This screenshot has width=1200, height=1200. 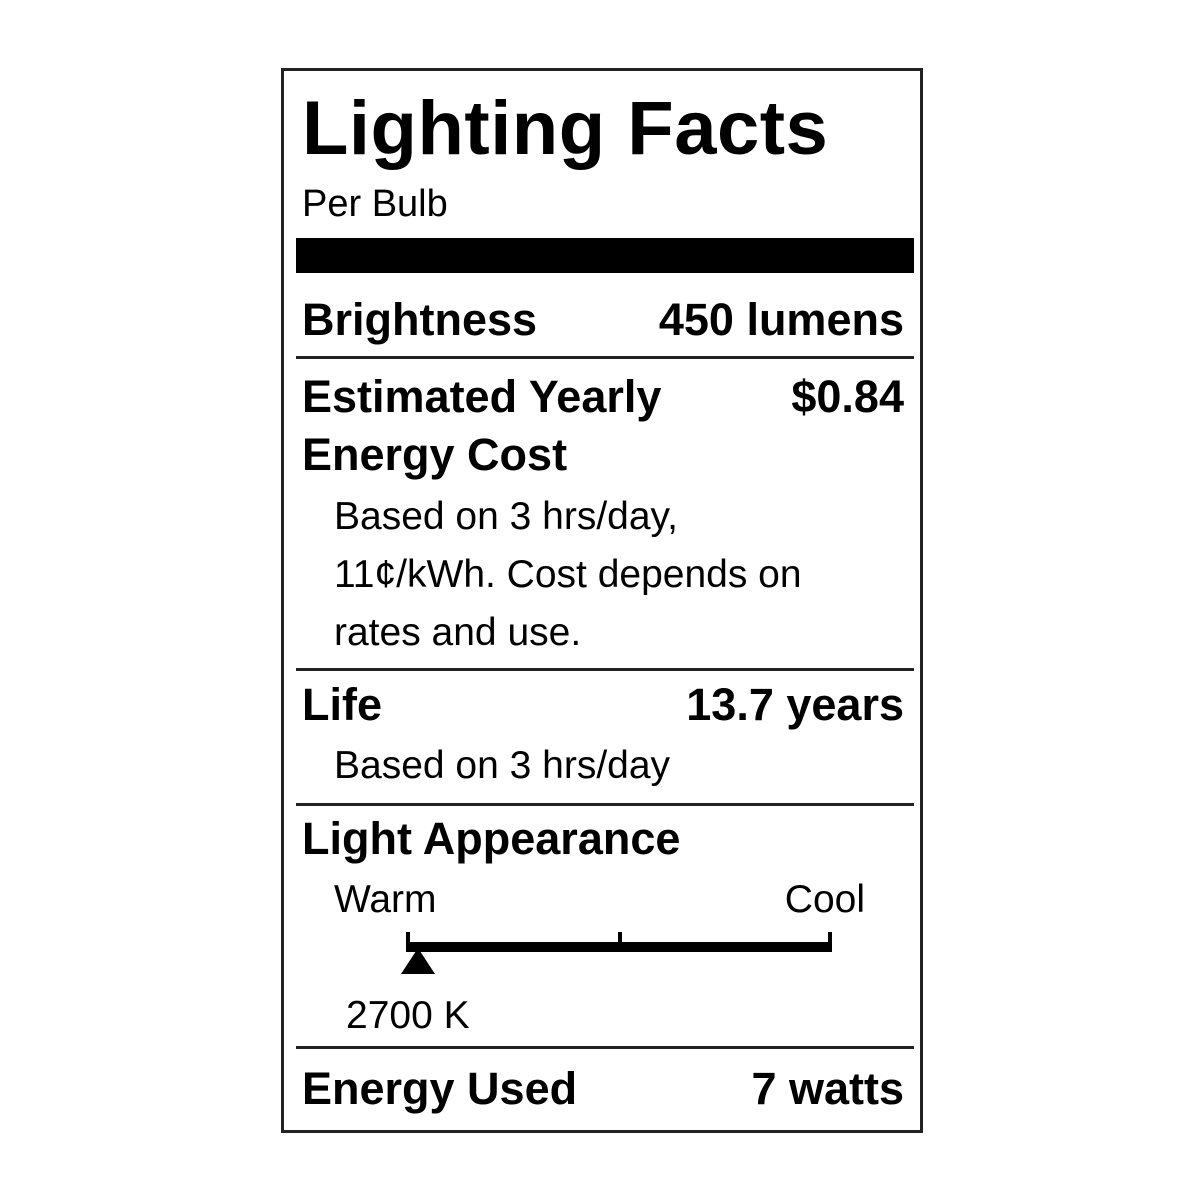 What do you see at coordinates (385, 899) in the screenshot?
I see `warm-label: Warm` at bounding box center [385, 899].